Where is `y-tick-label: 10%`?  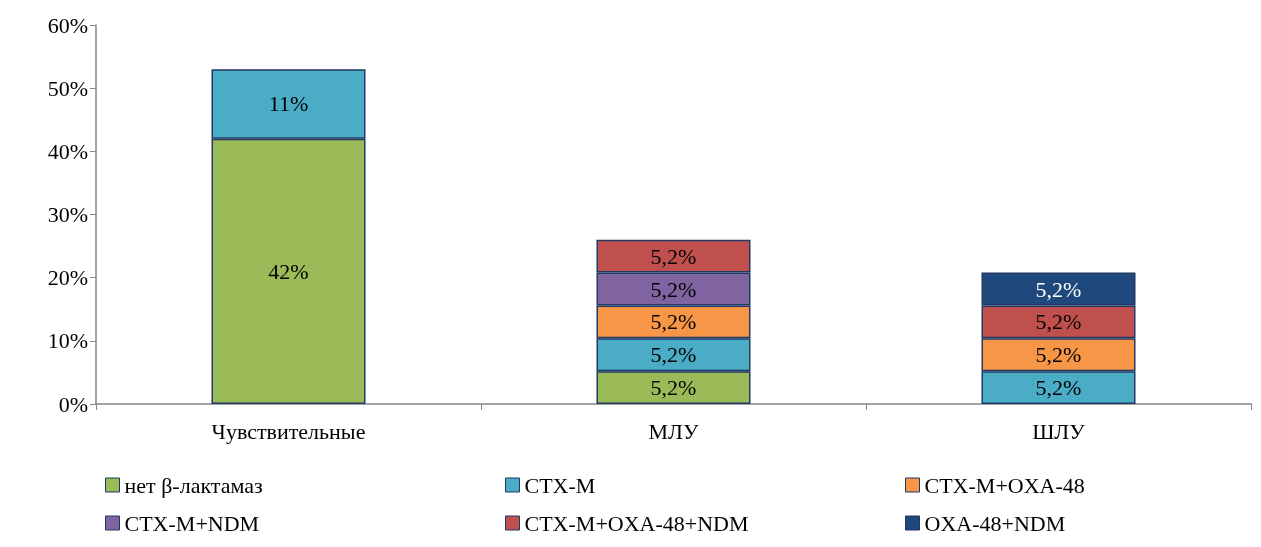 y-tick-label: 10% is located at coordinates (67, 341).